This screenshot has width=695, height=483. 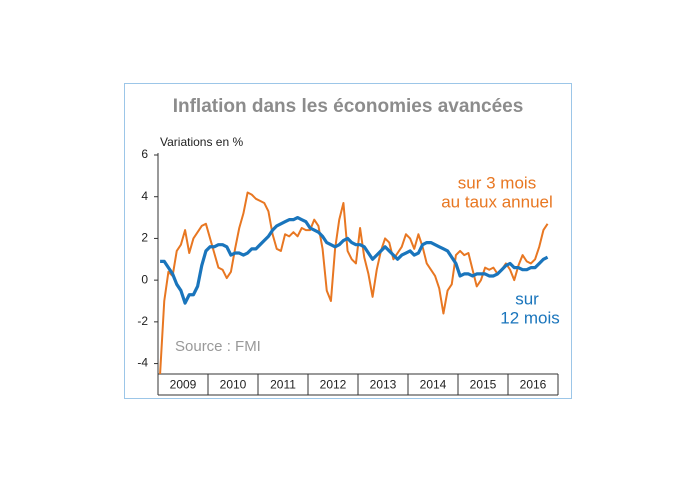 I want to click on x-tick-label: 2010, so click(x=233, y=385).